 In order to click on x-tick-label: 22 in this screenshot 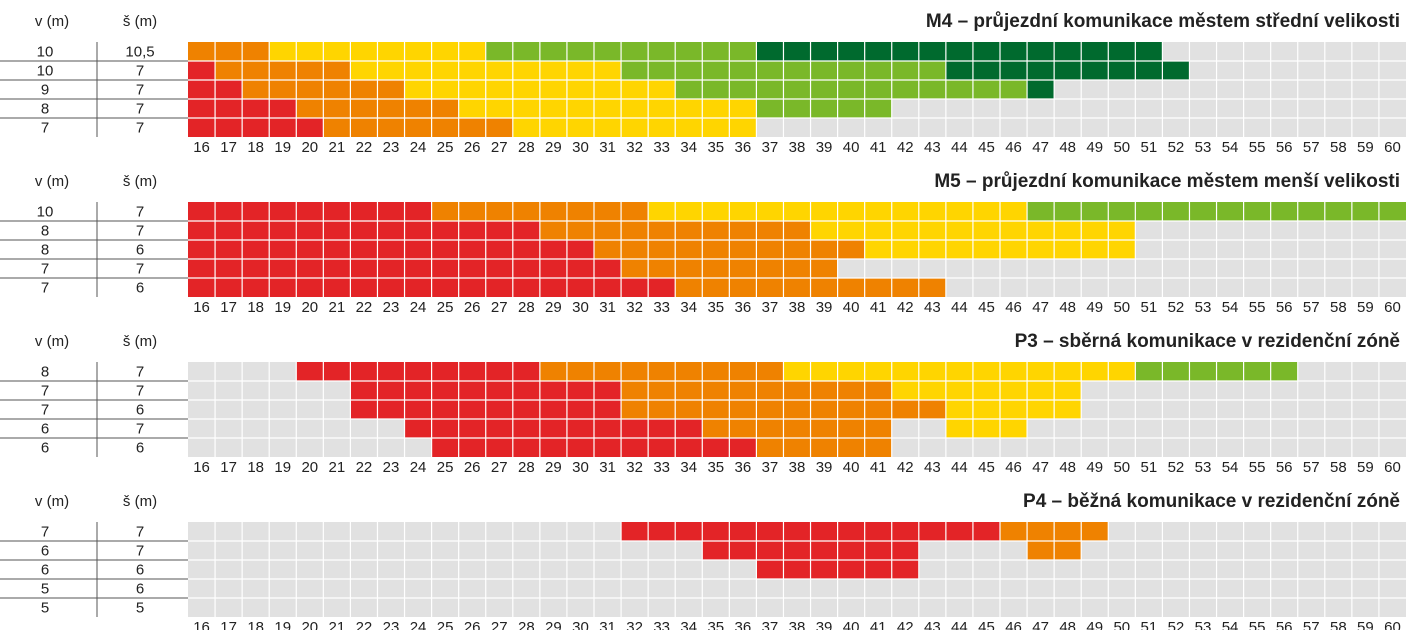, I will do `click(364, 147)`.